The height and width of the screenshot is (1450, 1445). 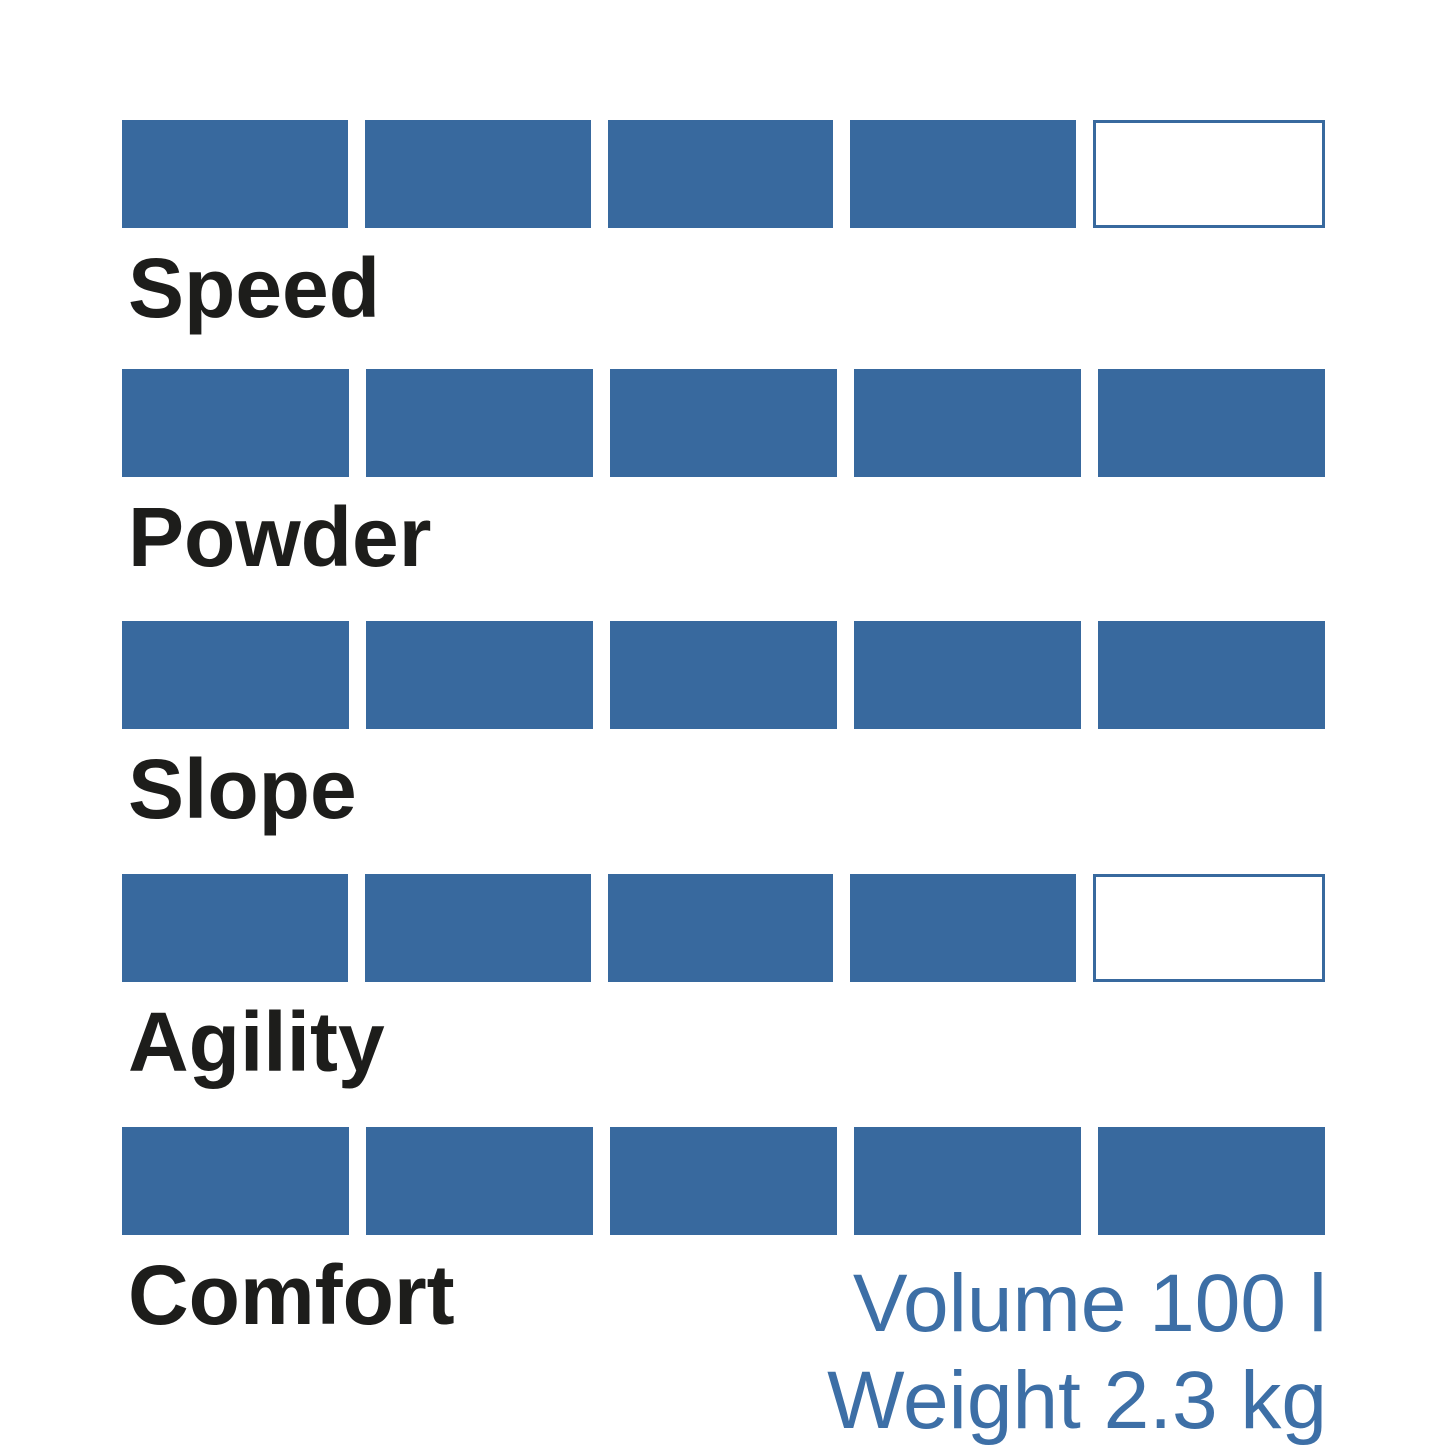 I want to click on rating-label-agility: Agility, so click(x=256, y=1042).